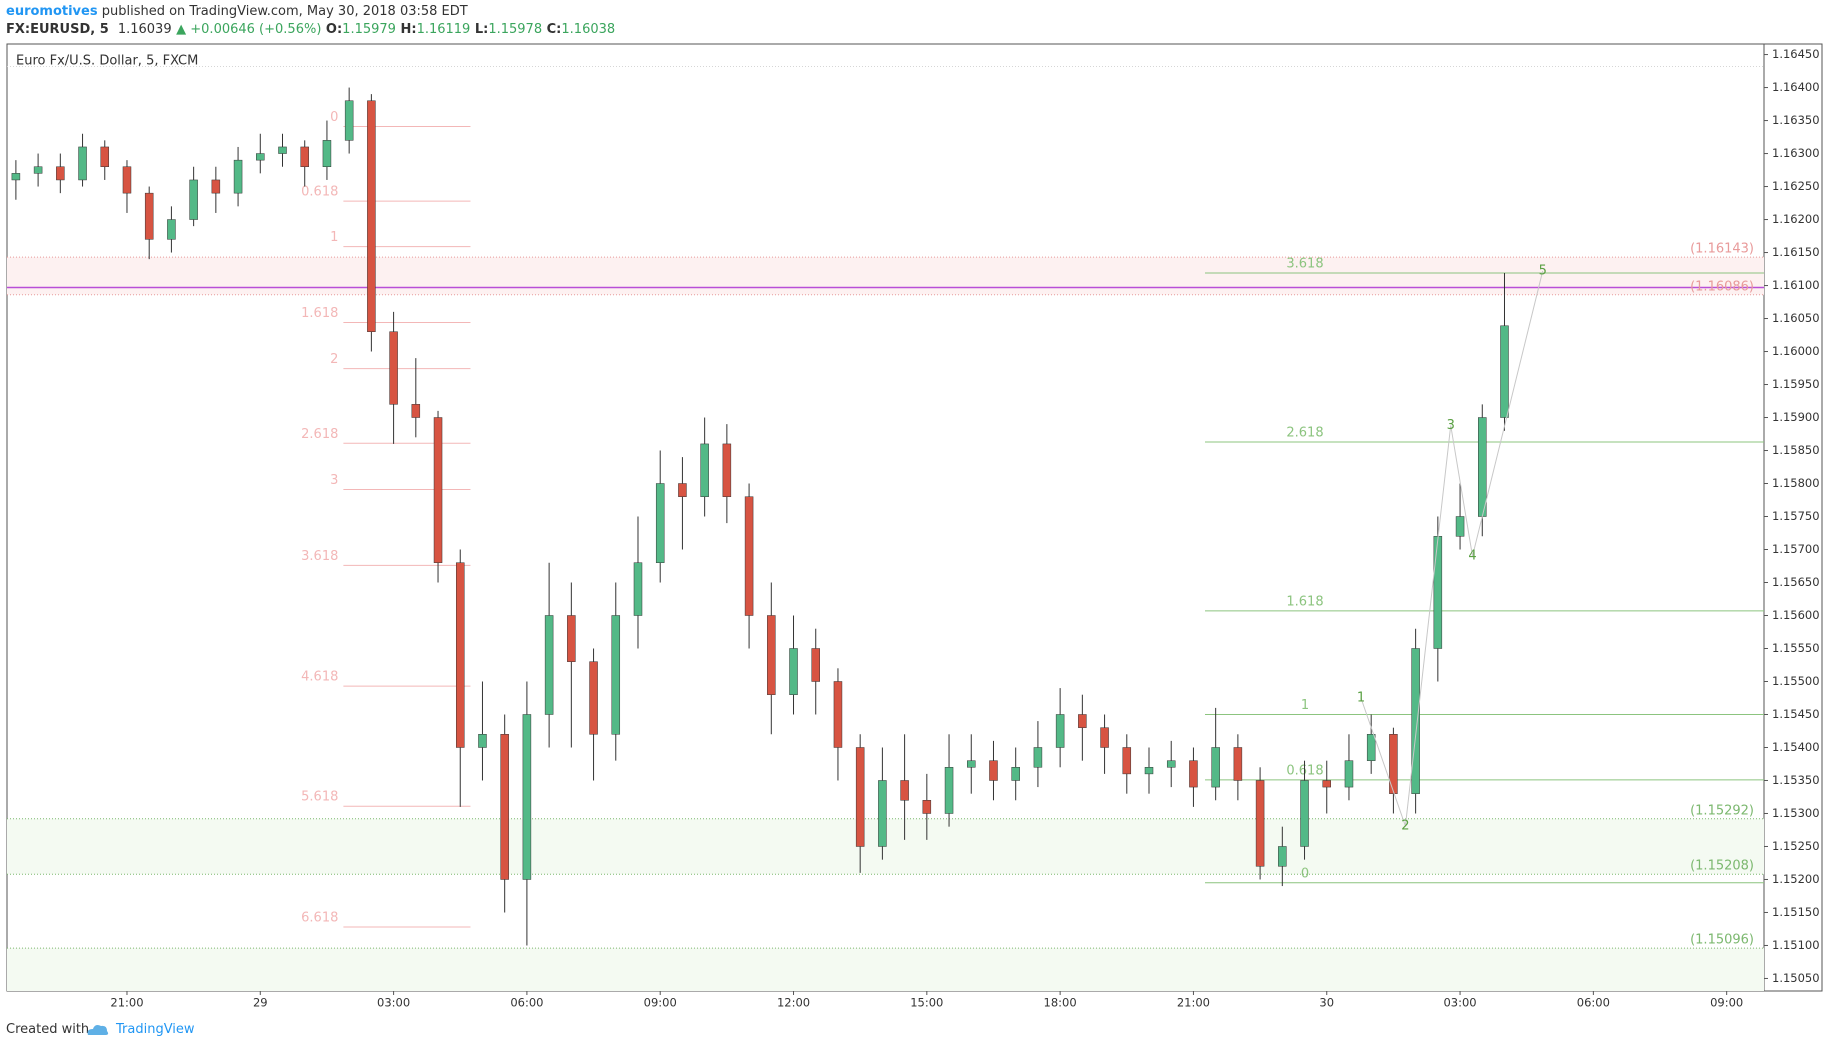 This screenshot has height=1047, width=1824. I want to click on y-tick-label: 1.16050, so click(1796, 318).